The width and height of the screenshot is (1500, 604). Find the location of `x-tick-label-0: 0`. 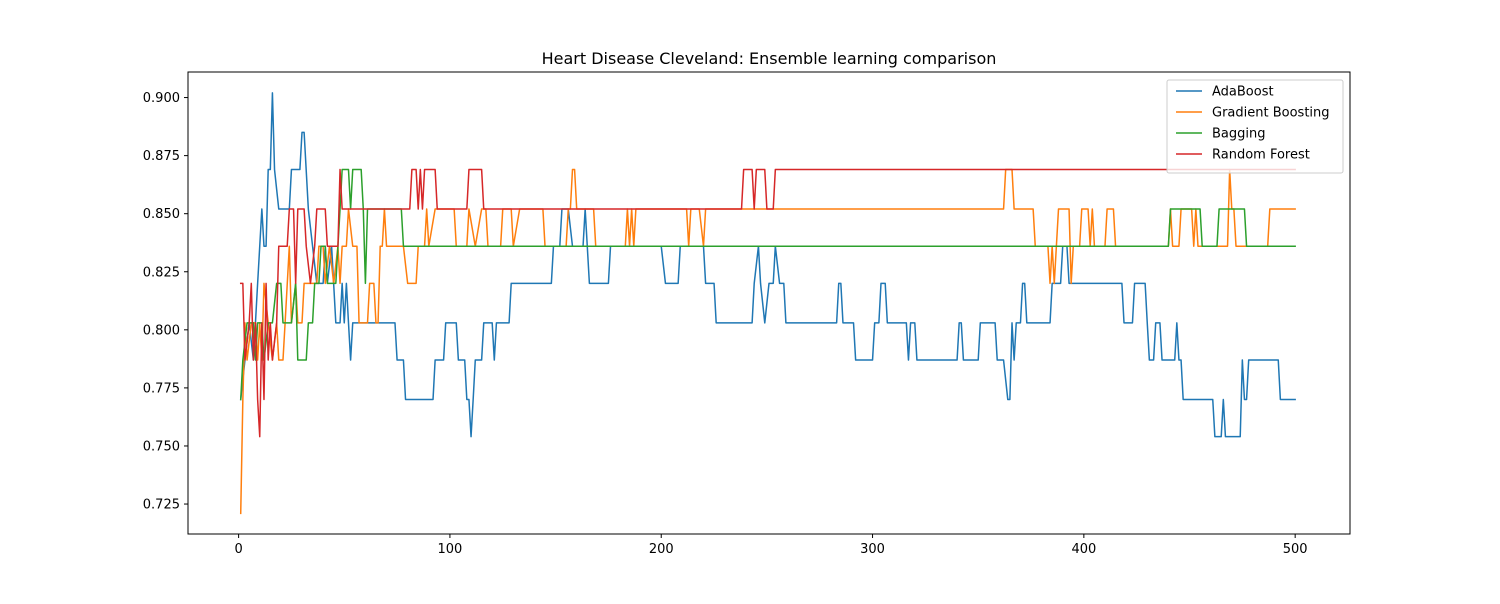

x-tick-label-0: 0 is located at coordinates (238, 549).